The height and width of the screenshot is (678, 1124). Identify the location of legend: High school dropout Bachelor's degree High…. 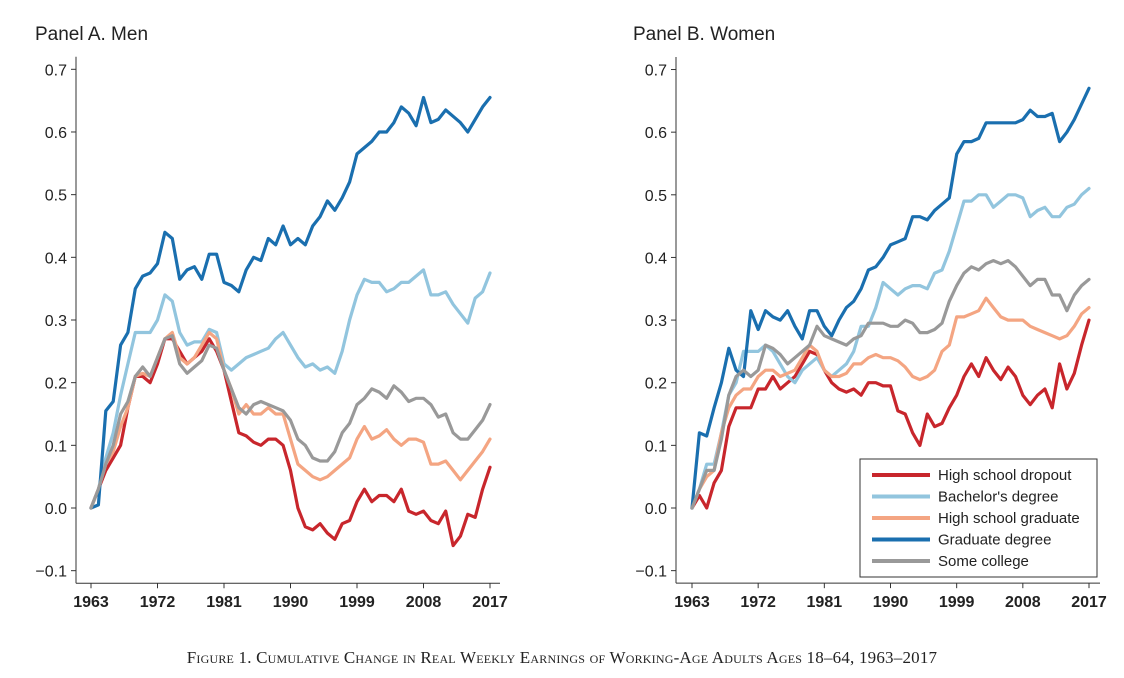
(978, 518).